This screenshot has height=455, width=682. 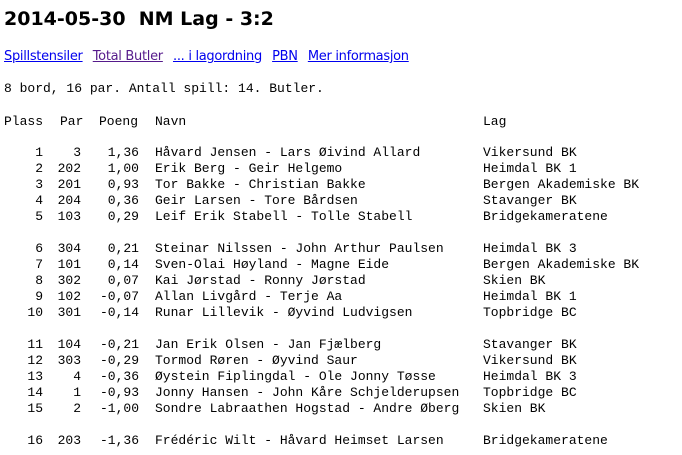 I want to click on cell-navn: Frédéric Wilt - Håvard Heimset Larsen, so click(x=299, y=440).